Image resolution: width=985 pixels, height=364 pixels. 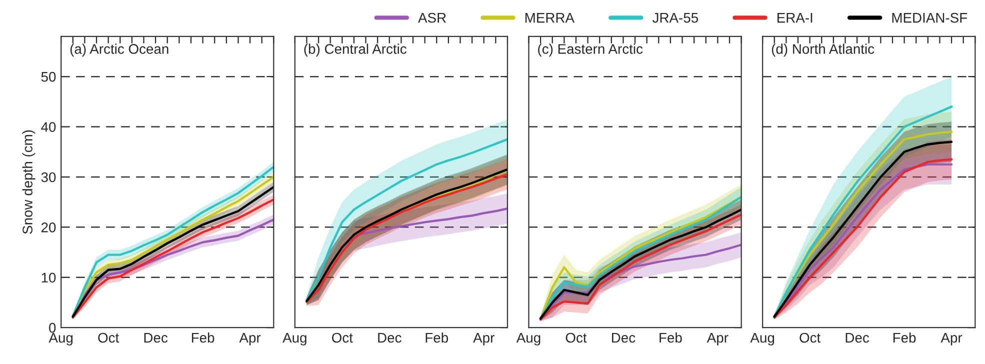 What do you see at coordinates (119, 50) in the screenshot?
I see `chart-title: (a) Arctic Ocean` at bounding box center [119, 50].